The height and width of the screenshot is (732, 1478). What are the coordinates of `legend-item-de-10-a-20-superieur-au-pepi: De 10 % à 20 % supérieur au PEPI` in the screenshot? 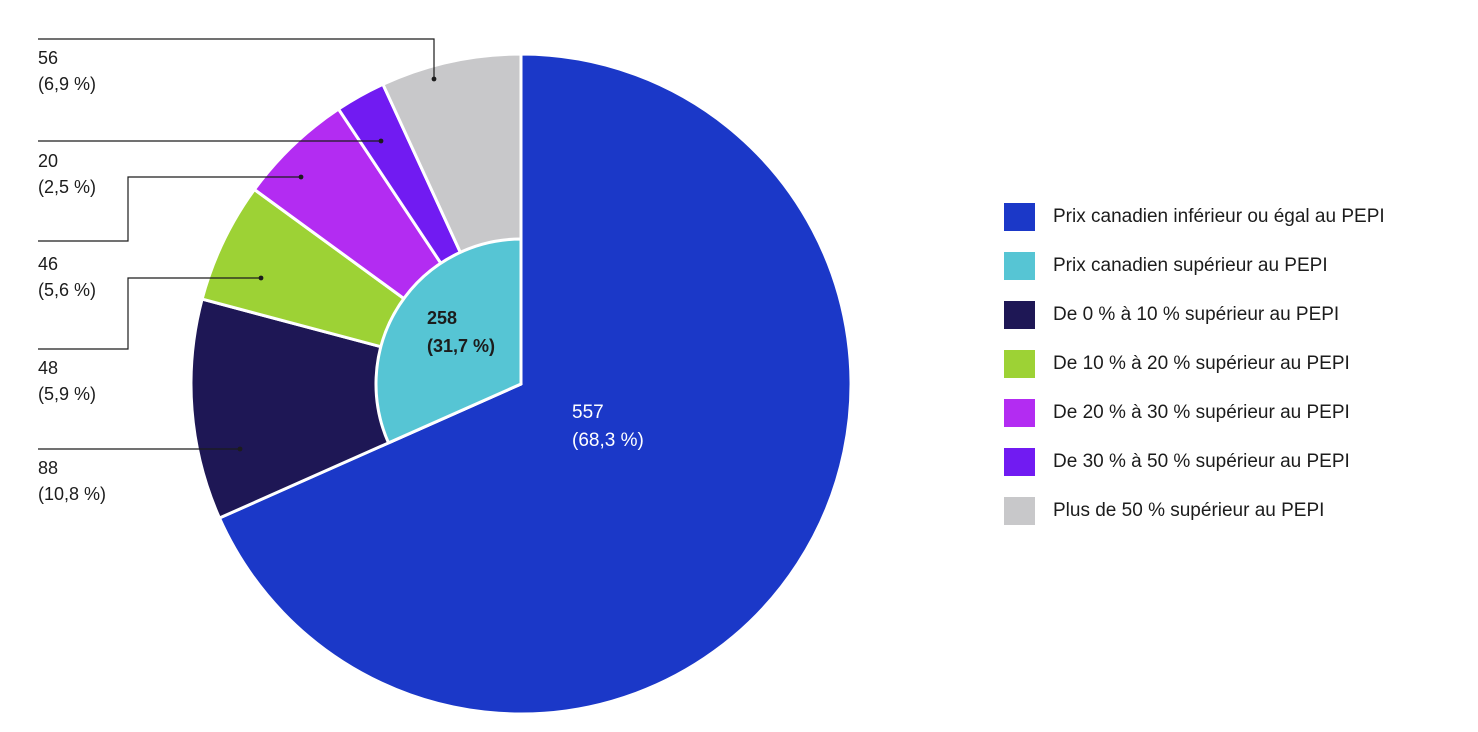 It's located at (1194, 363).